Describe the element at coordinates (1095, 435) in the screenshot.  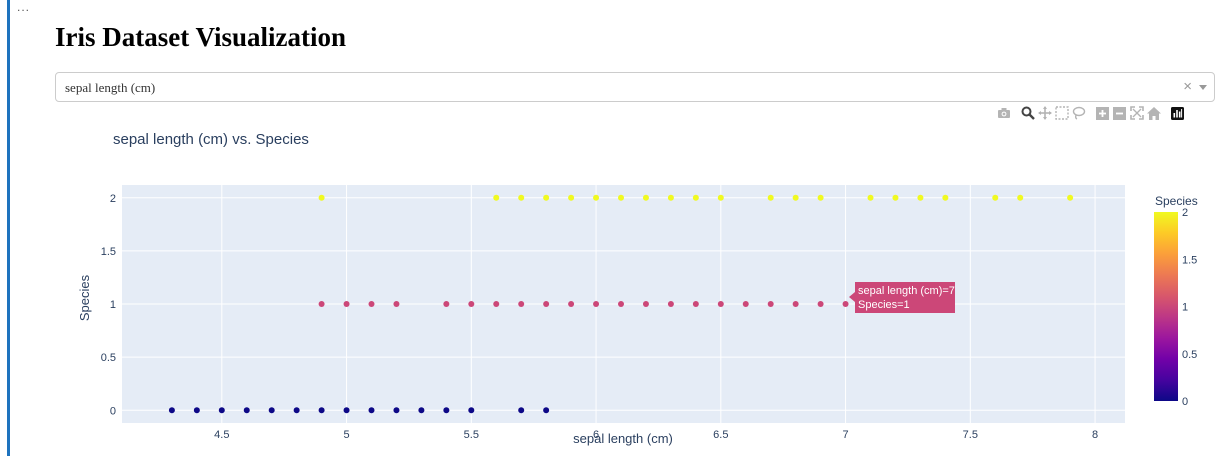
I see `x-tick-label: 8` at that location.